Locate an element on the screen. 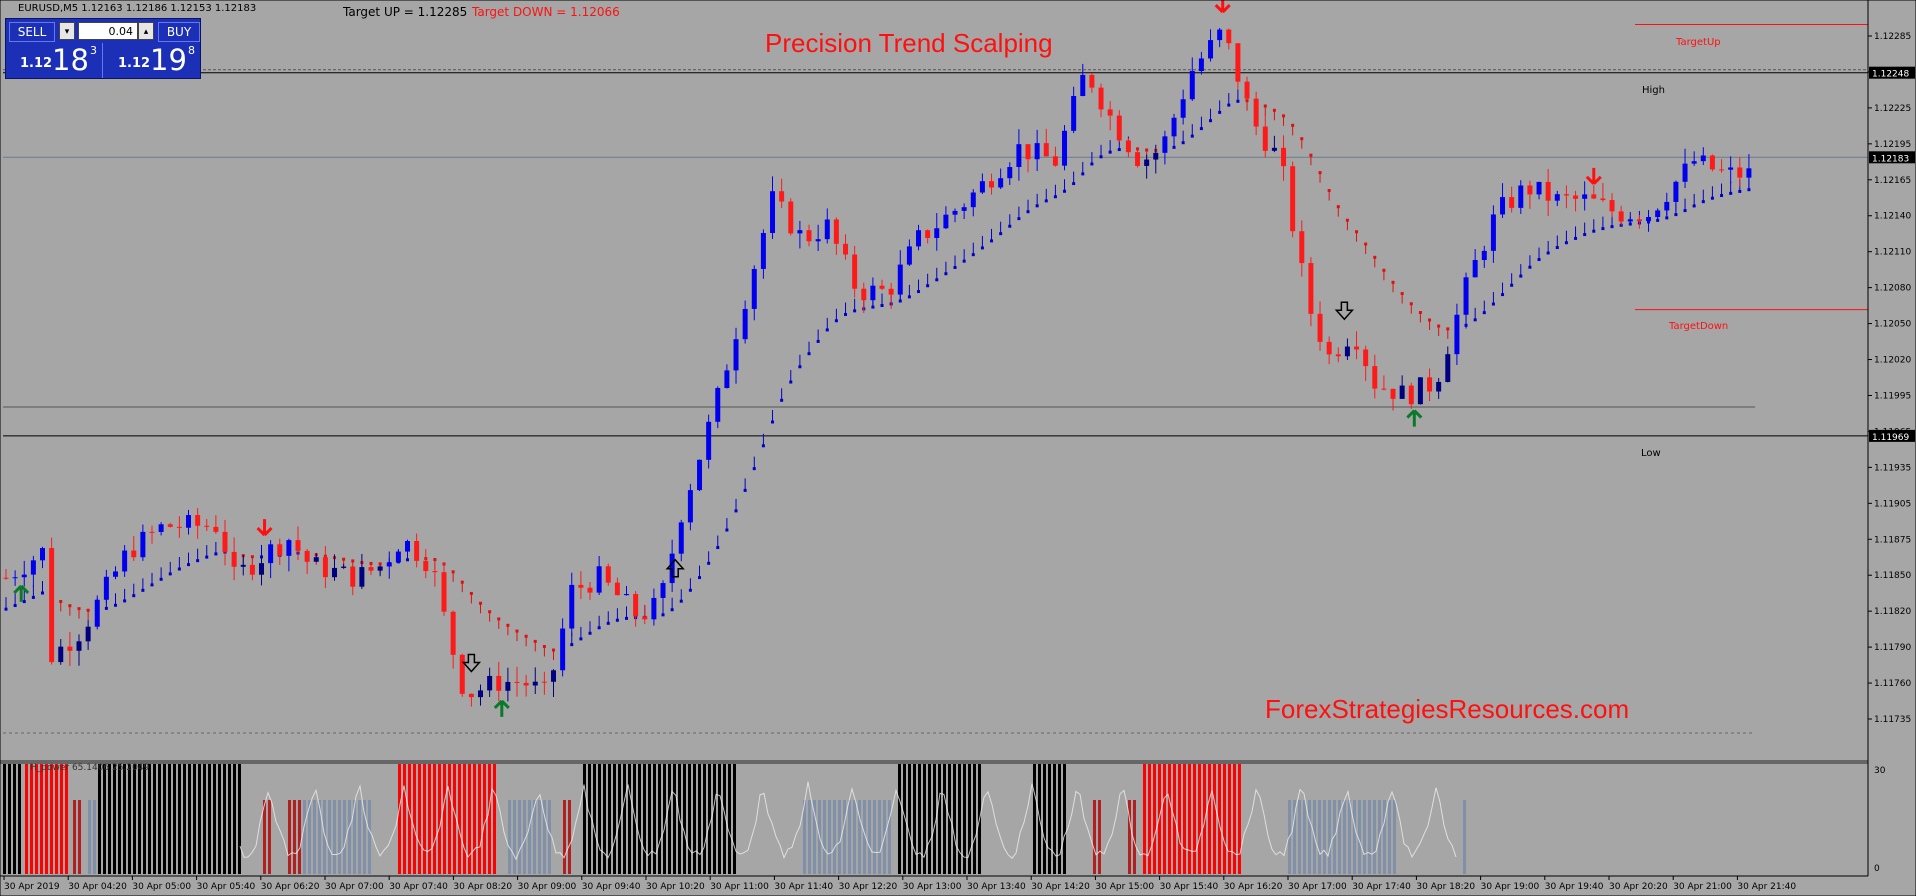 The image size is (1916, 896). time-tick-label: 30 Apr 17:00 is located at coordinates (1317, 887).